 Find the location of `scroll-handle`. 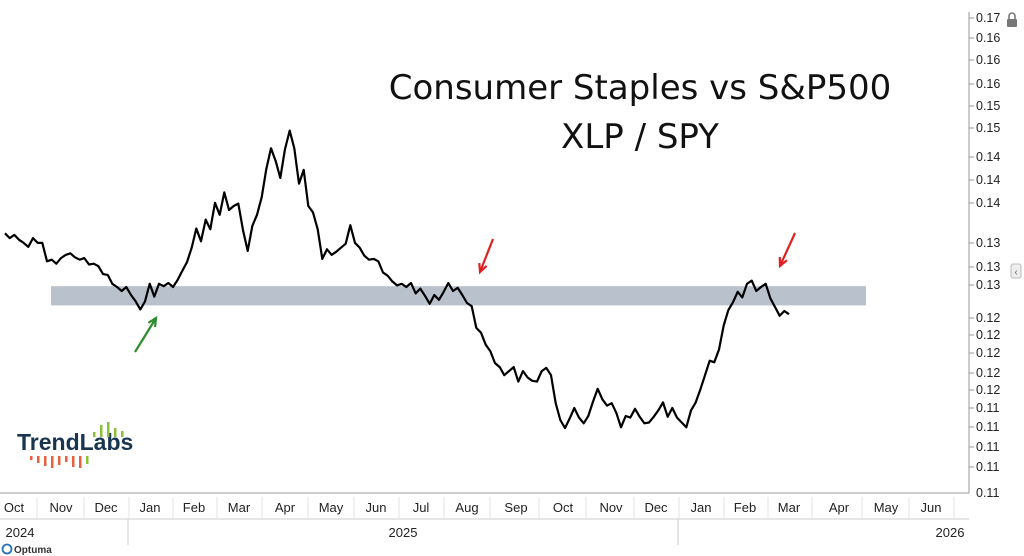

scroll-handle is located at coordinates (1016, 271).